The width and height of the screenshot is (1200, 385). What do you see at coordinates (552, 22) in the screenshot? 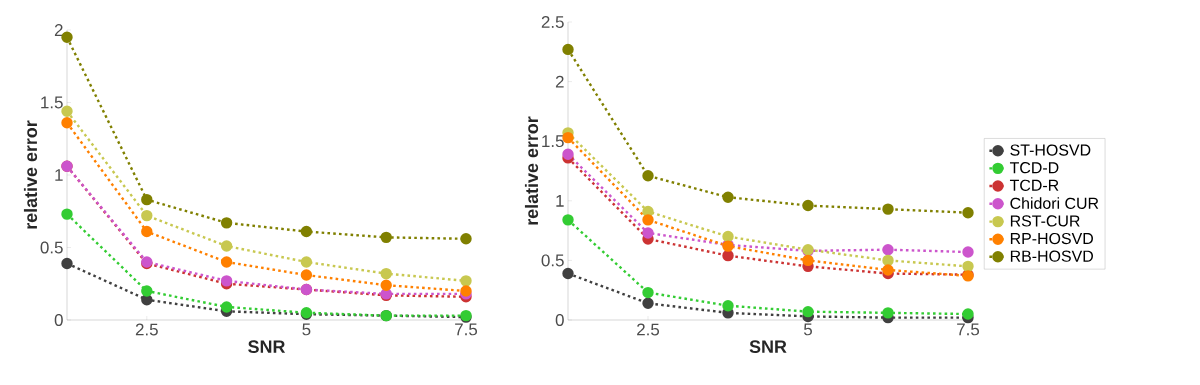
I see `y-tick-label: 2.5` at bounding box center [552, 22].